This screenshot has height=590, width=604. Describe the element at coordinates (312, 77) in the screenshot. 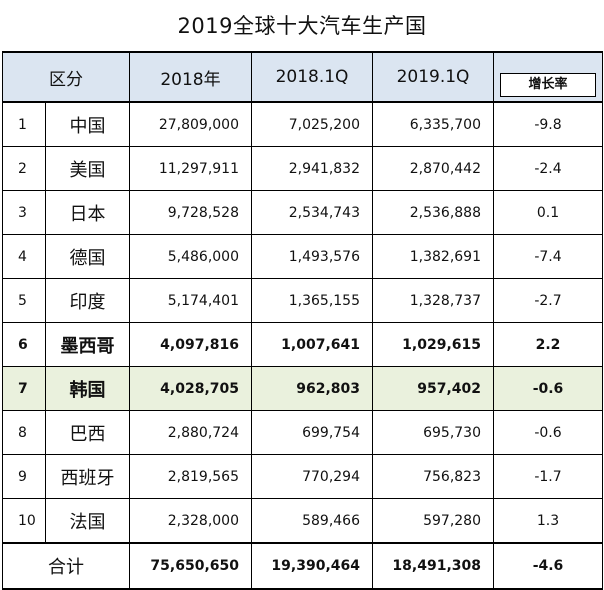

I see `header-2018-1q: 2018.1Q` at that location.